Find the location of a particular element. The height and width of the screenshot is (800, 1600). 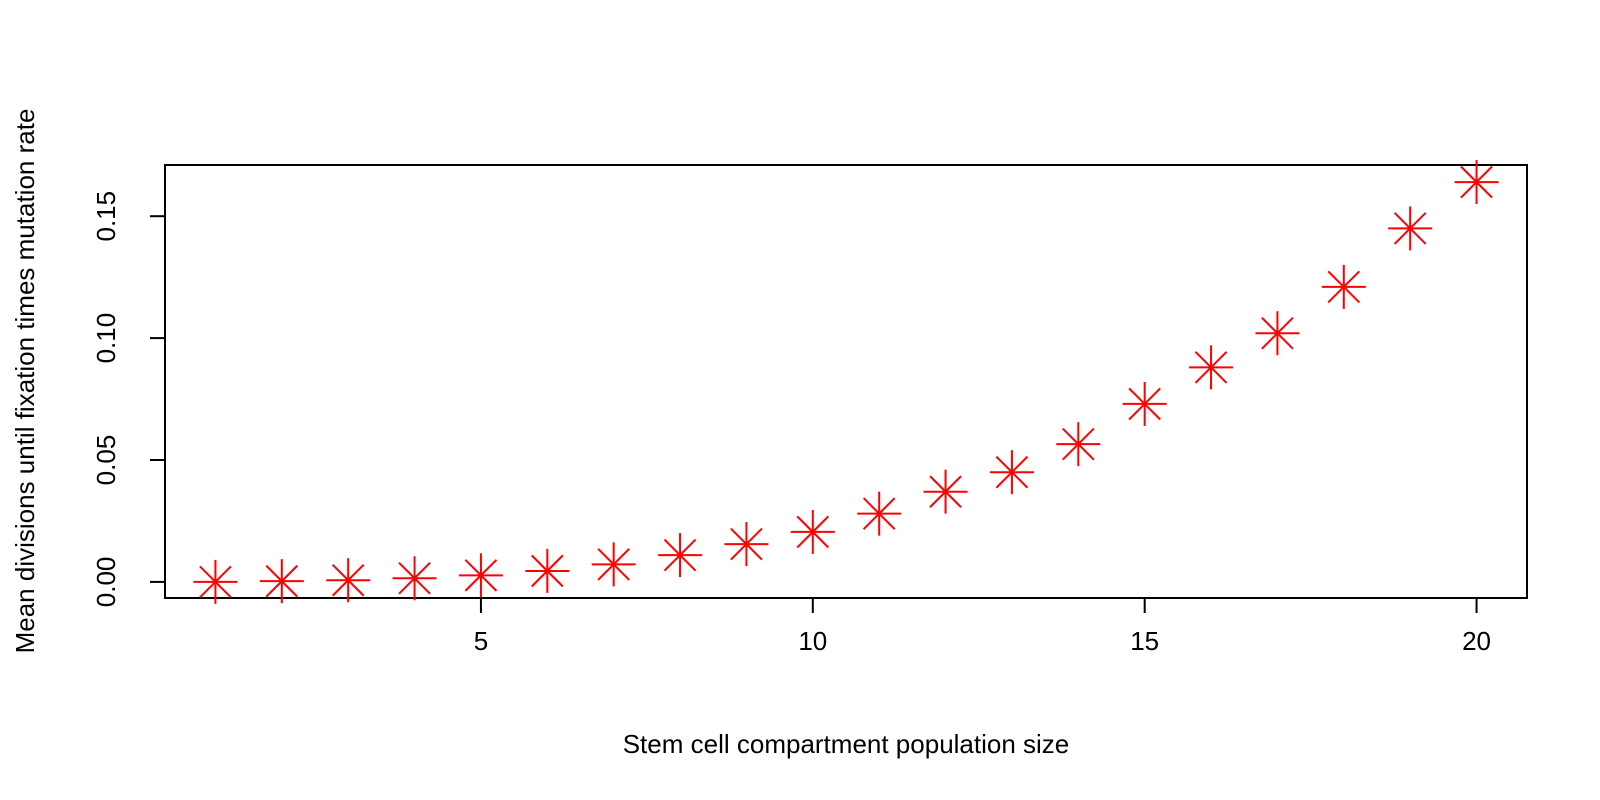

x-tick-label: 5 is located at coordinates (481, 641).